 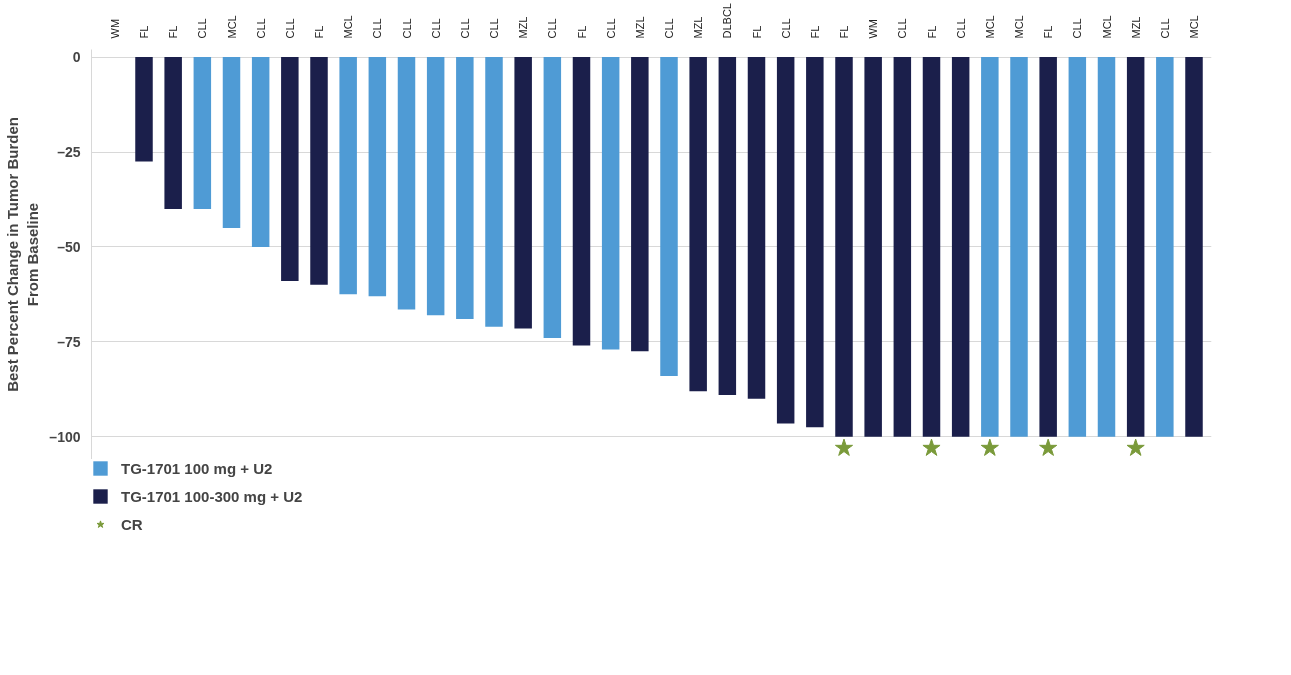 What do you see at coordinates (212, 496) in the screenshot?
I see `legend-label: TG-1701 100-300 mg + U2` at bounding box center [212, 496].